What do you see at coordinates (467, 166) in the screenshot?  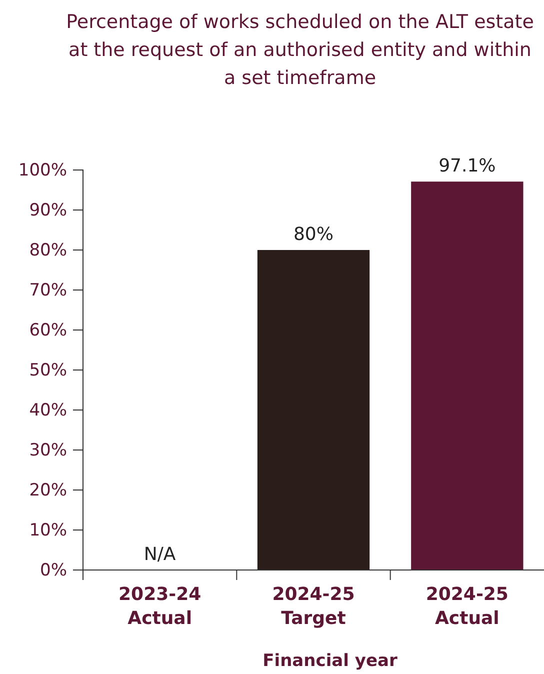 I see `data-label: 97.1%` at bounding box center [467, 166].